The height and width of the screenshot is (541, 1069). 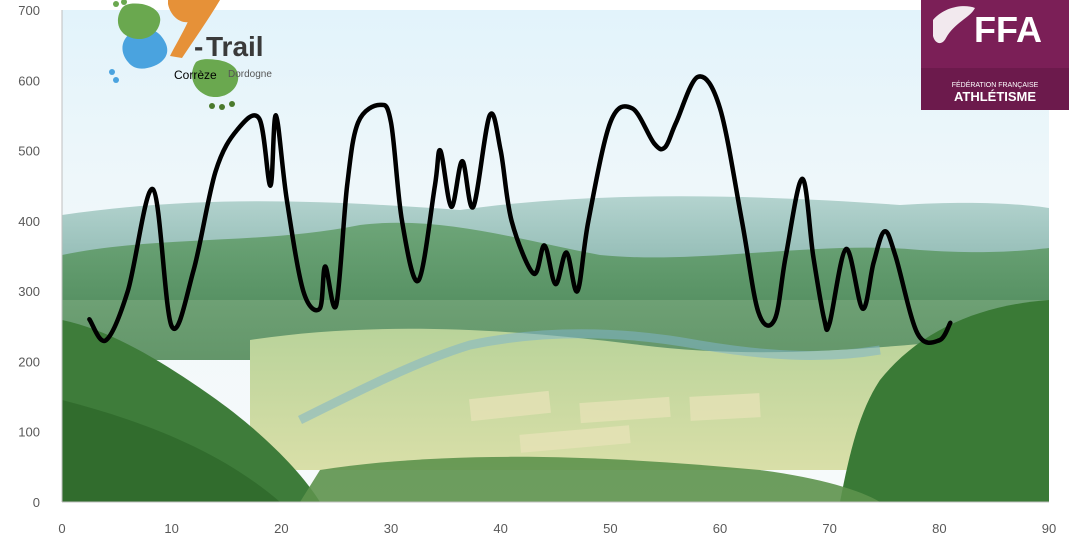 What do you see at coordinates (29, 221) in the screenshot?
I see `y-tick-label: 400` at bounding box center [29, 221].